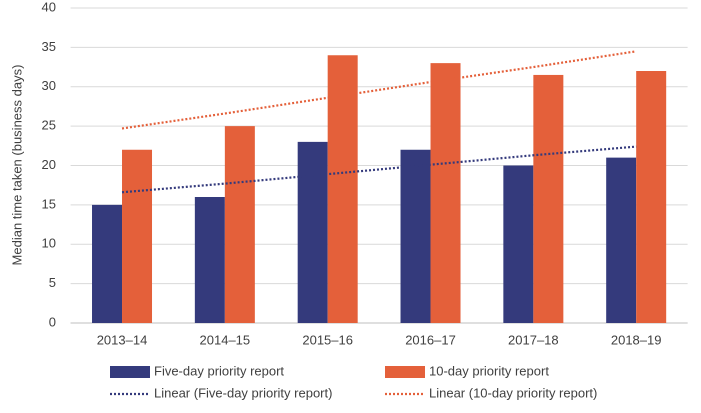 This screenshot has height=413, width=701. Describe the element at coordinates (16, 165) in the screenshot. I see `y-axis-label: Median time taken (business days)` at that location.